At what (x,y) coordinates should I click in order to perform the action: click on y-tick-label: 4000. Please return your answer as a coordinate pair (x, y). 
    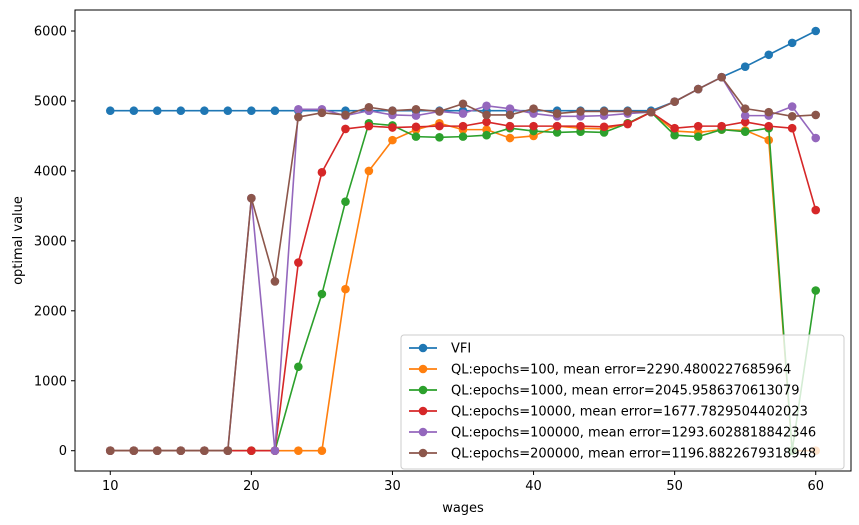
    Looking at the image, I should click on (50, 171).